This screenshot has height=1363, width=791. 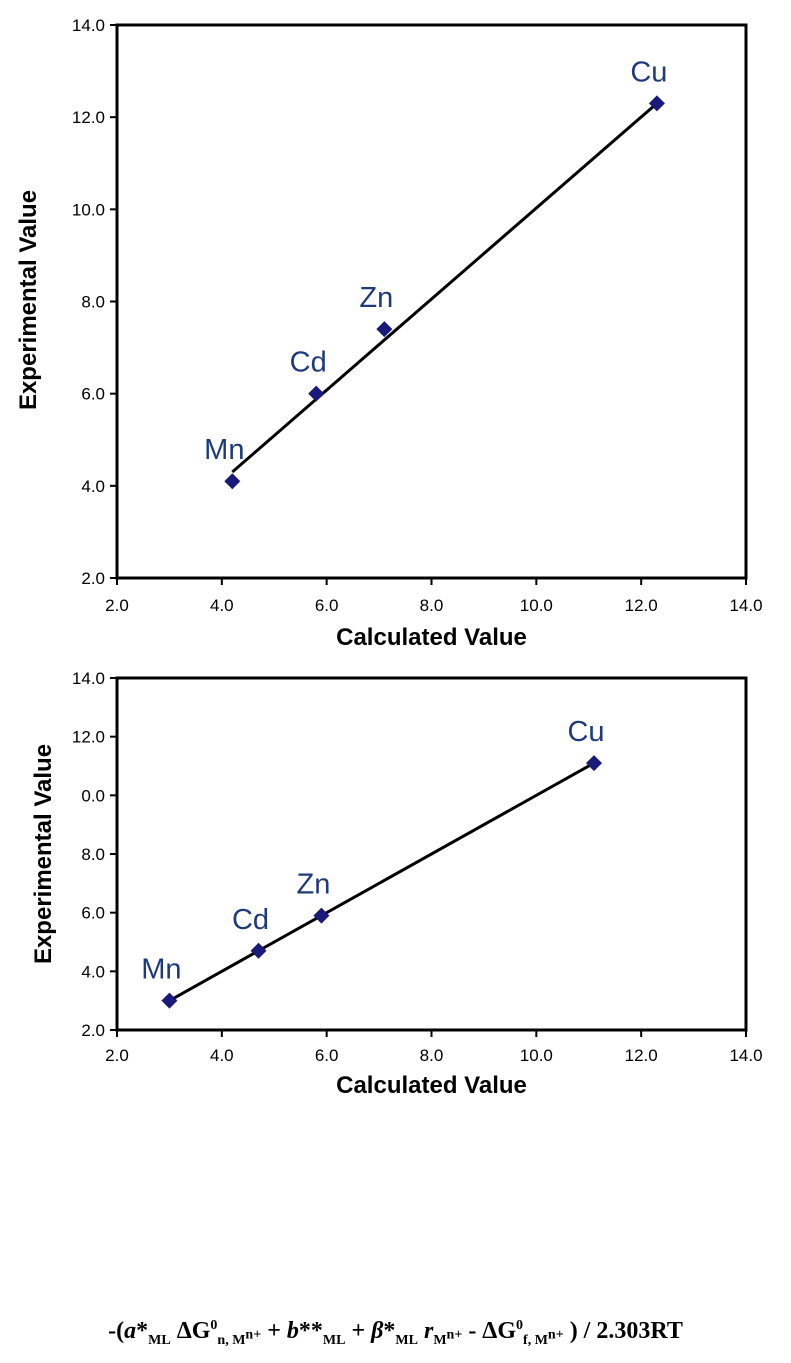 I want to click on chart2-x-tick-label: 10.0, so click(x=536, y=1055).